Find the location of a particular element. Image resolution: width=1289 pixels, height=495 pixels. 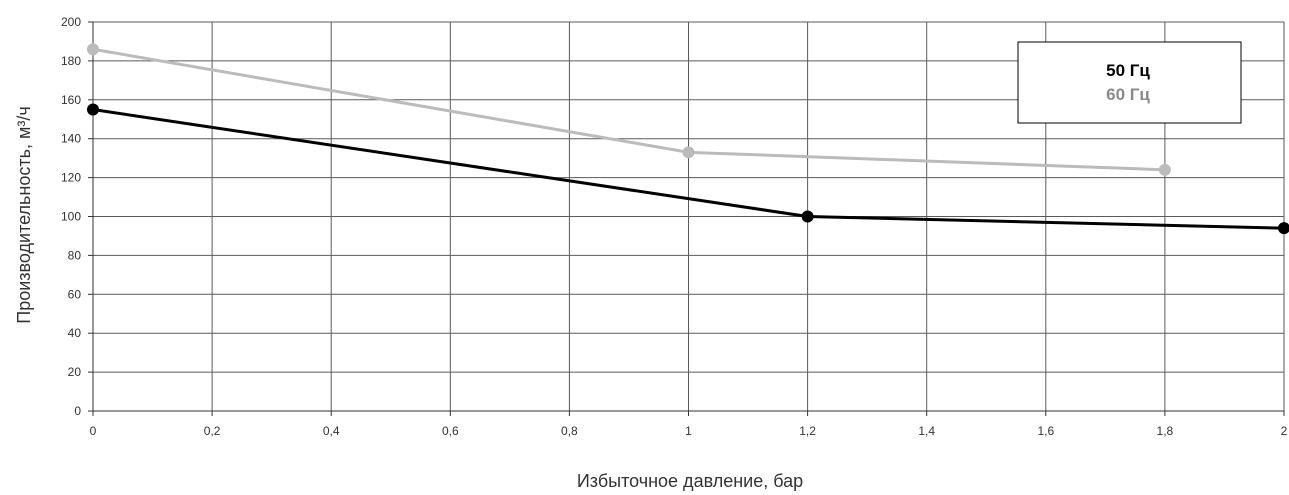

y-tick-label: 160 is located at coordinates (71, 100).